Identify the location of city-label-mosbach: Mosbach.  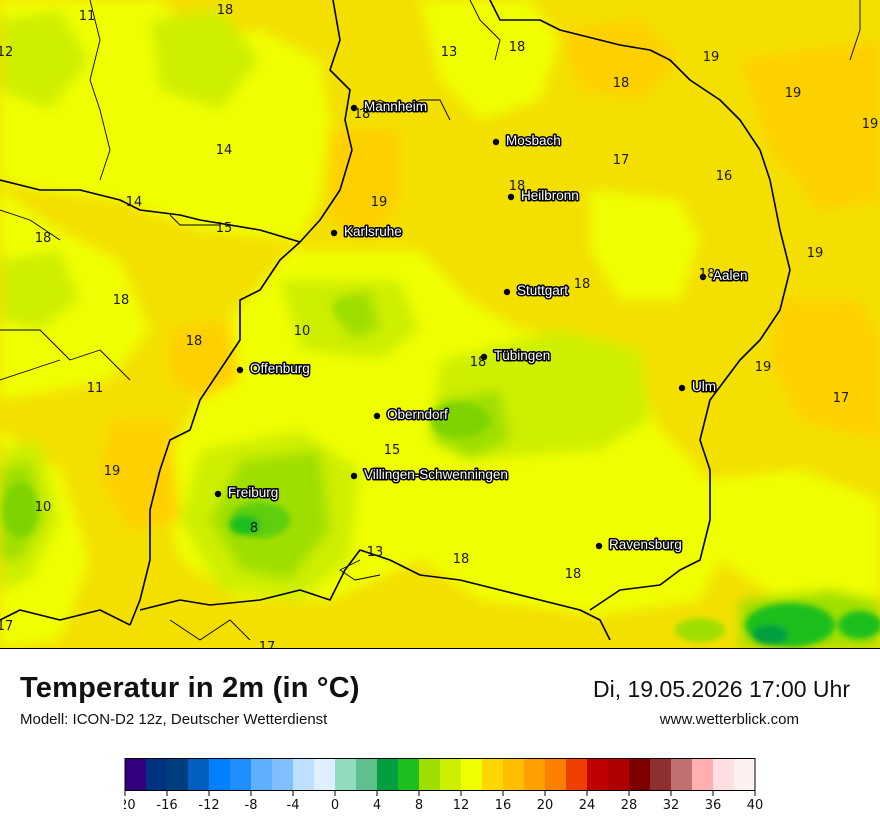
(533, 140).